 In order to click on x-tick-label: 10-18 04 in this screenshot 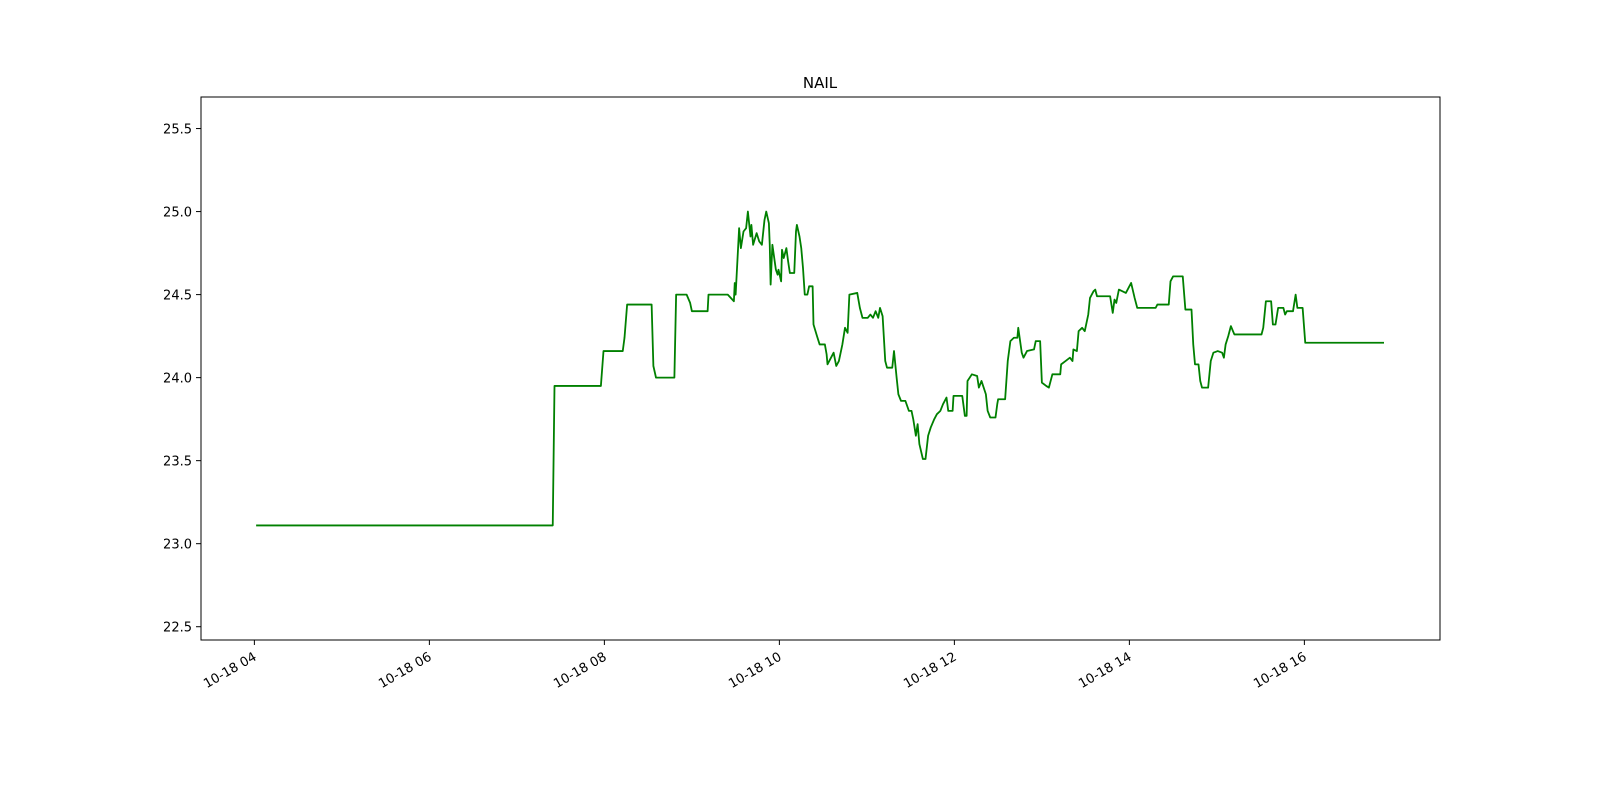, I will do `click(230, 671)`.